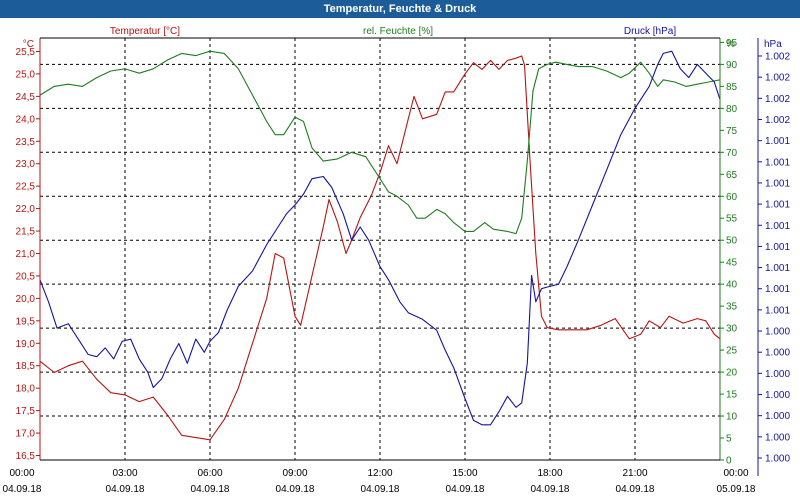 This screenshot has height=500, width=800. What do you see at coordinates (650, 31) in the screenshot?
I see `legend-pressure: Druck [hPa]` at bounding box center [650, 31].